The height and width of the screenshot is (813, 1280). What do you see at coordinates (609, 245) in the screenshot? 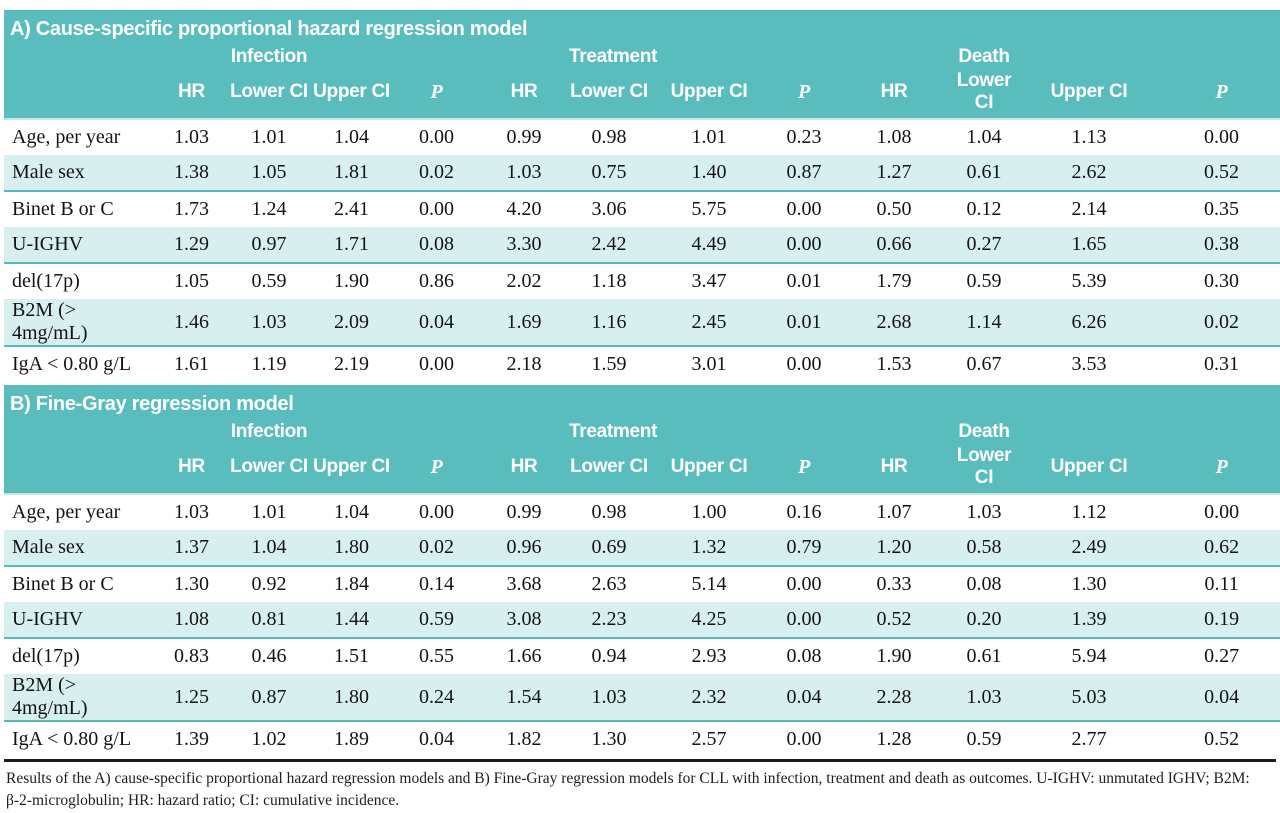
I see `cell-value: 2.42` at bounding box center [609, 245].